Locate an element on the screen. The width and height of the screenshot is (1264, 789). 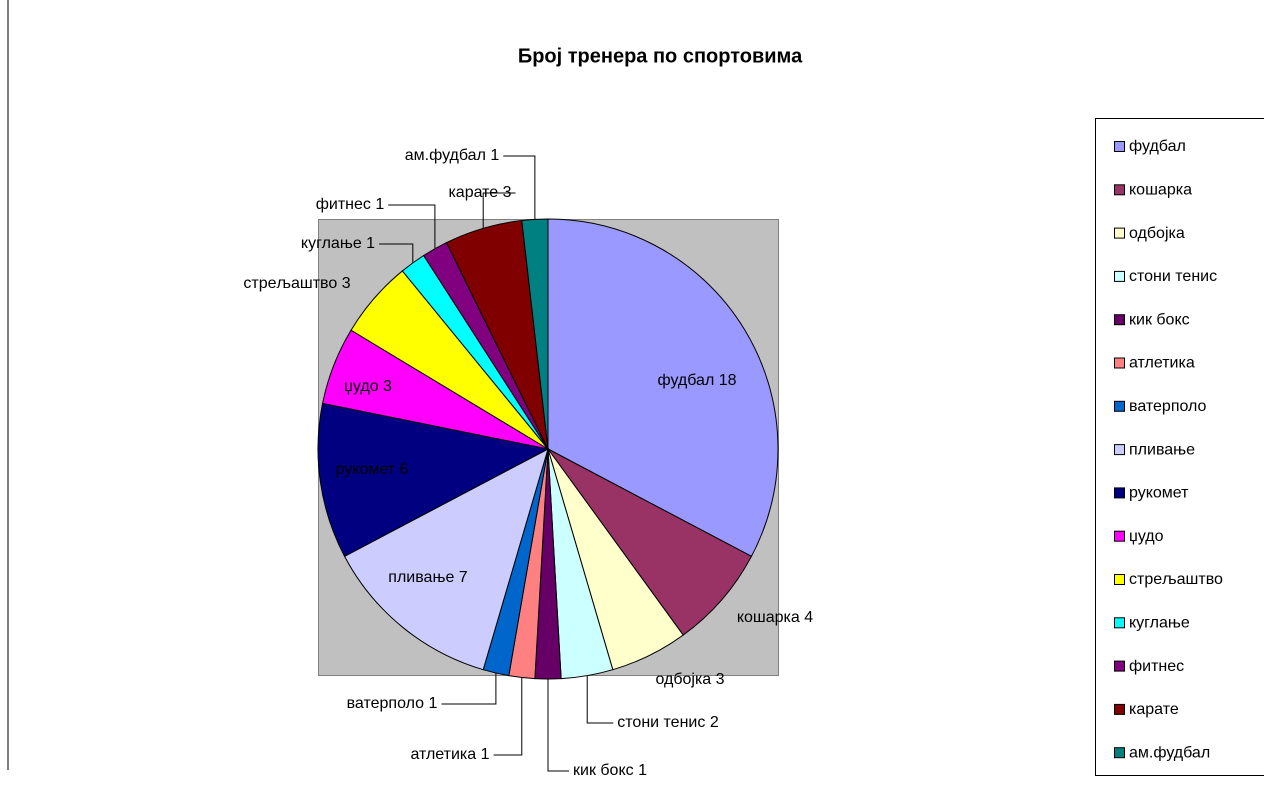
label-category: карате is located at coordinates (473, 192).